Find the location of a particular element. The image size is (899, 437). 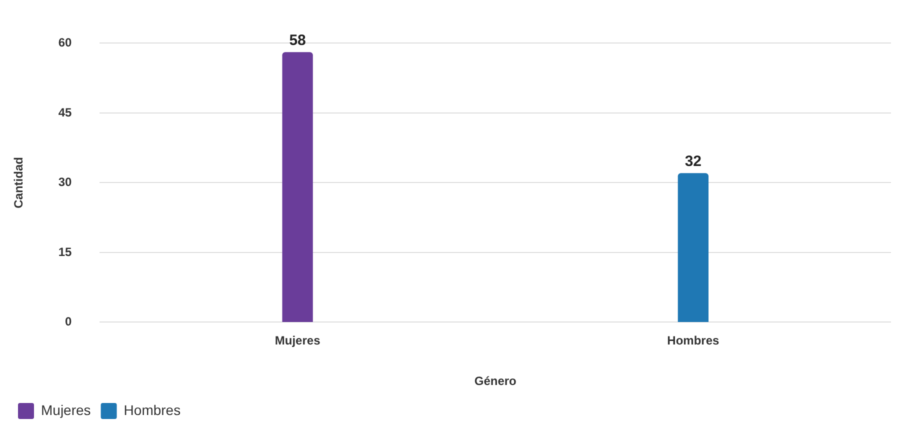

y-tick-label: 60 is located at coordinates (65, 43).